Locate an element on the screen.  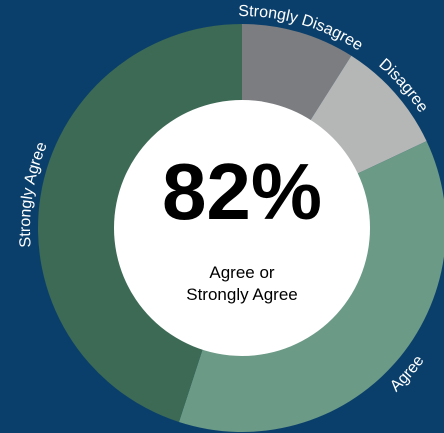
center-caption-line-2: Strongly Agree is located at coordinates (242, 294).